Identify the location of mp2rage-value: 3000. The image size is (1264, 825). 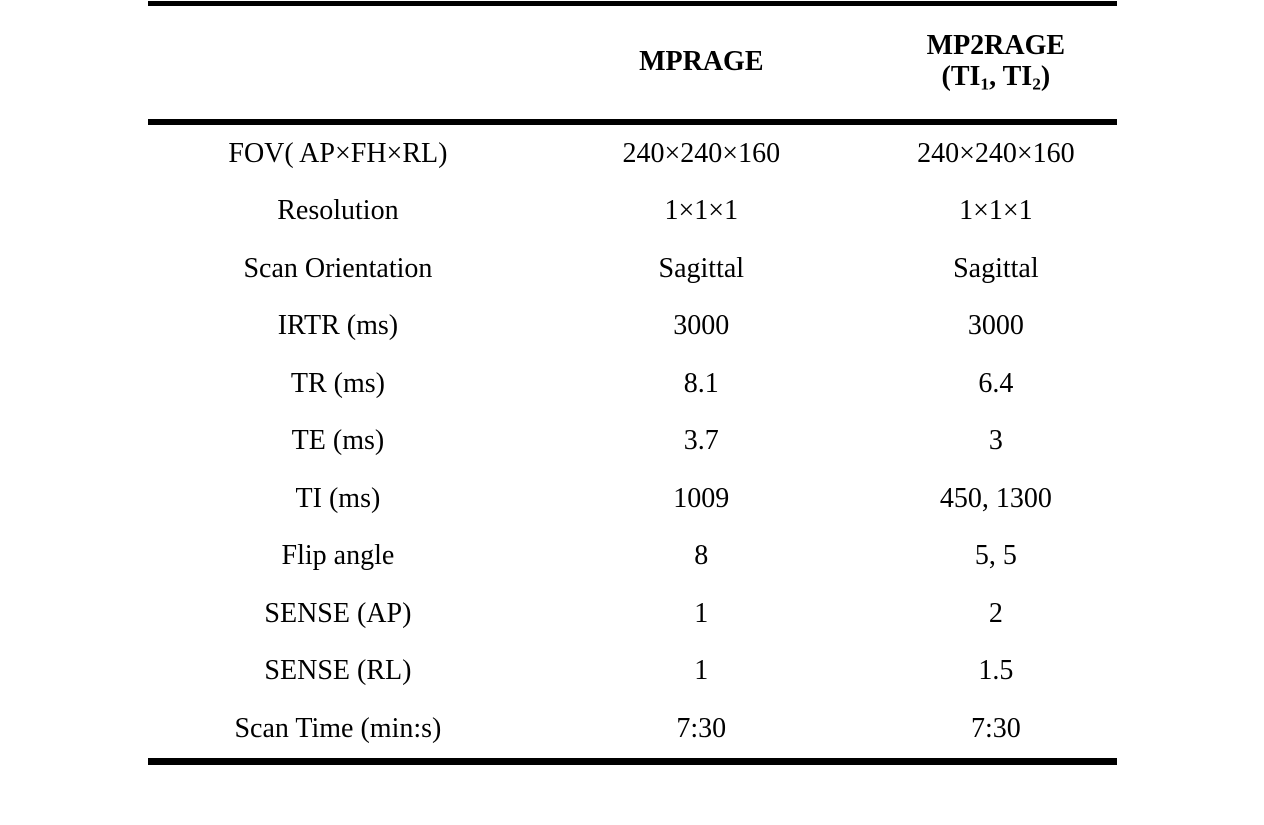
(995, 326).